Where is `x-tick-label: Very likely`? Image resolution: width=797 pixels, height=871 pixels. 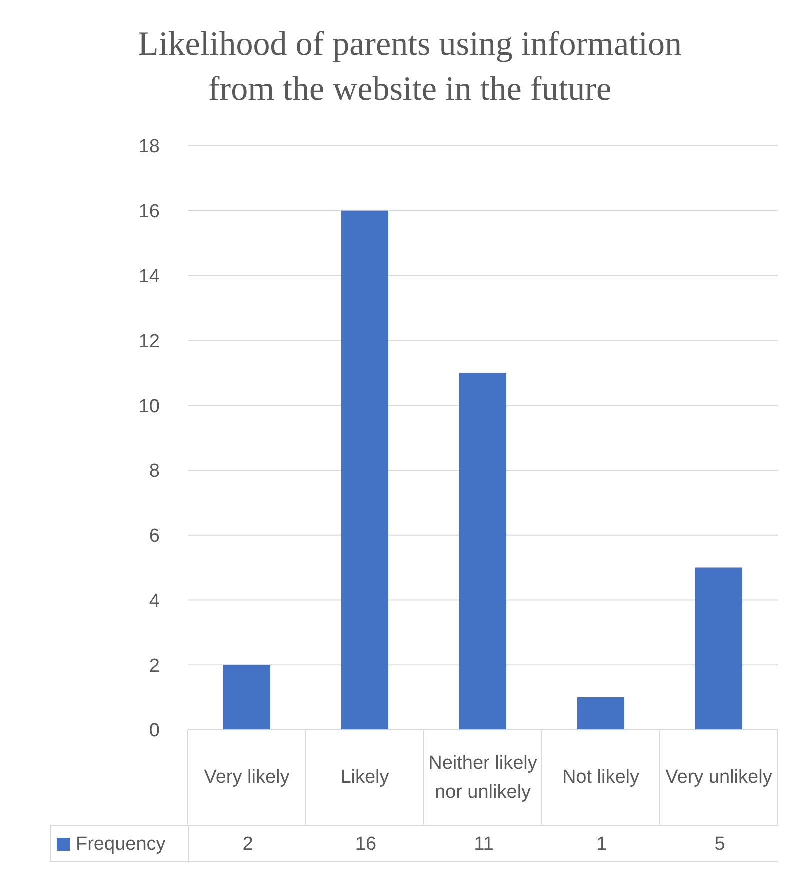
x-tick-label: Very likely is located at coordinates (247, 778).